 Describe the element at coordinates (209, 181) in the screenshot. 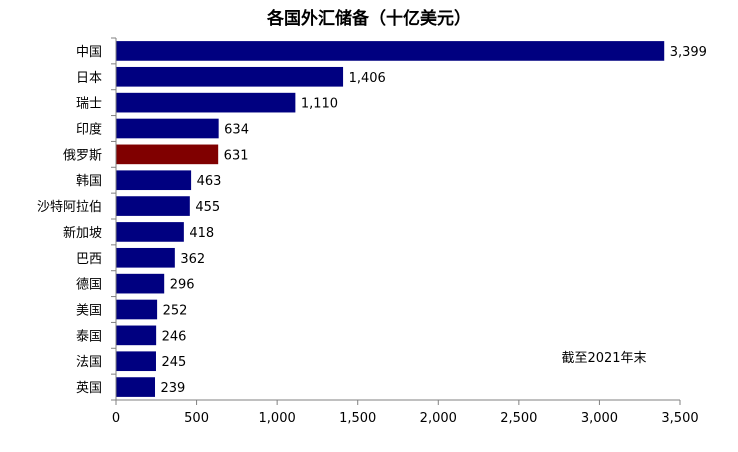

I see `data-label: 463` at that location.